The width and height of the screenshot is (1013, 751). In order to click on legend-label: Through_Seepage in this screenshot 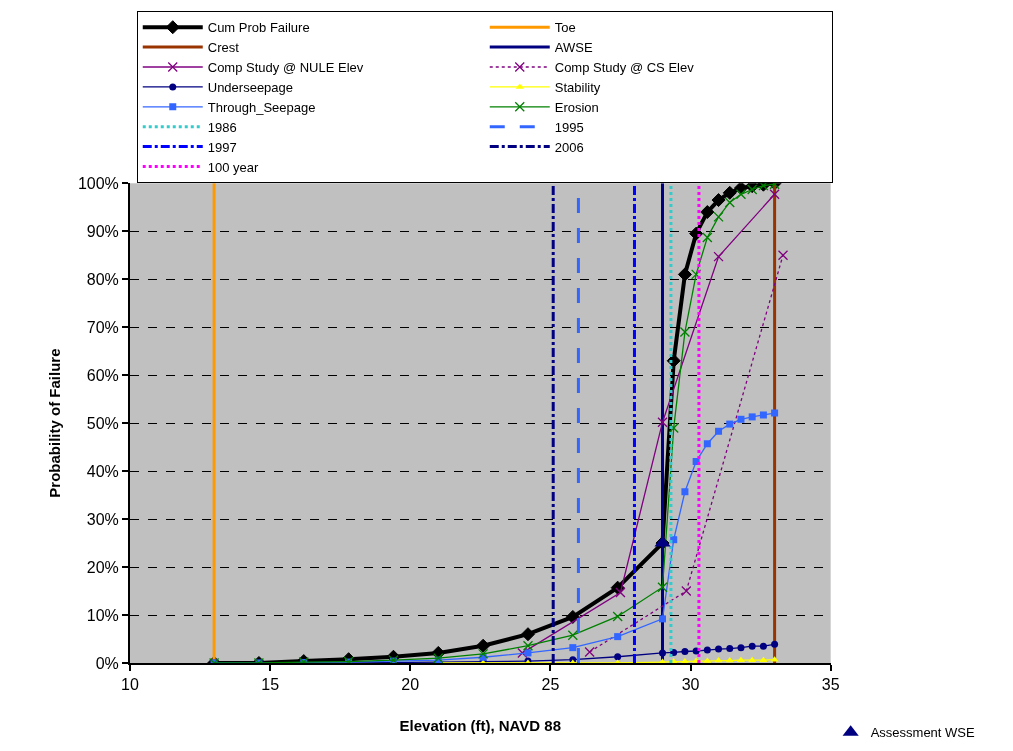, I will do `click(261, 107)`.